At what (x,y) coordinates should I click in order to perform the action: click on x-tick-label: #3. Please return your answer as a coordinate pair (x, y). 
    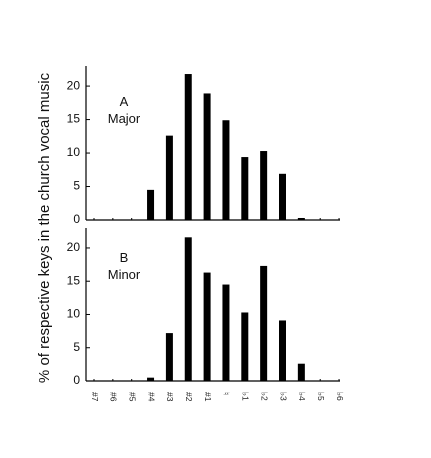
    Looking at the image, I should click on (170, 397).